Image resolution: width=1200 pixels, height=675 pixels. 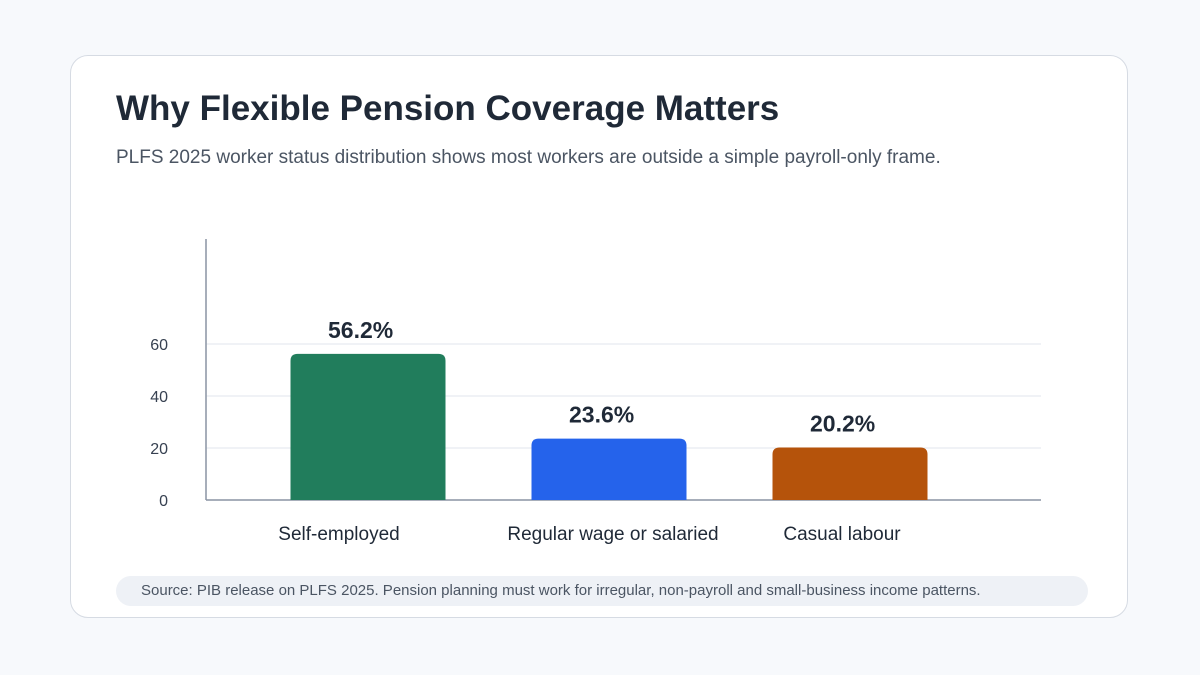 What do you see at coordinates (159, 397) in the screenshot?
I see `y-tick-label: 40` at bounding box center [159, 397].